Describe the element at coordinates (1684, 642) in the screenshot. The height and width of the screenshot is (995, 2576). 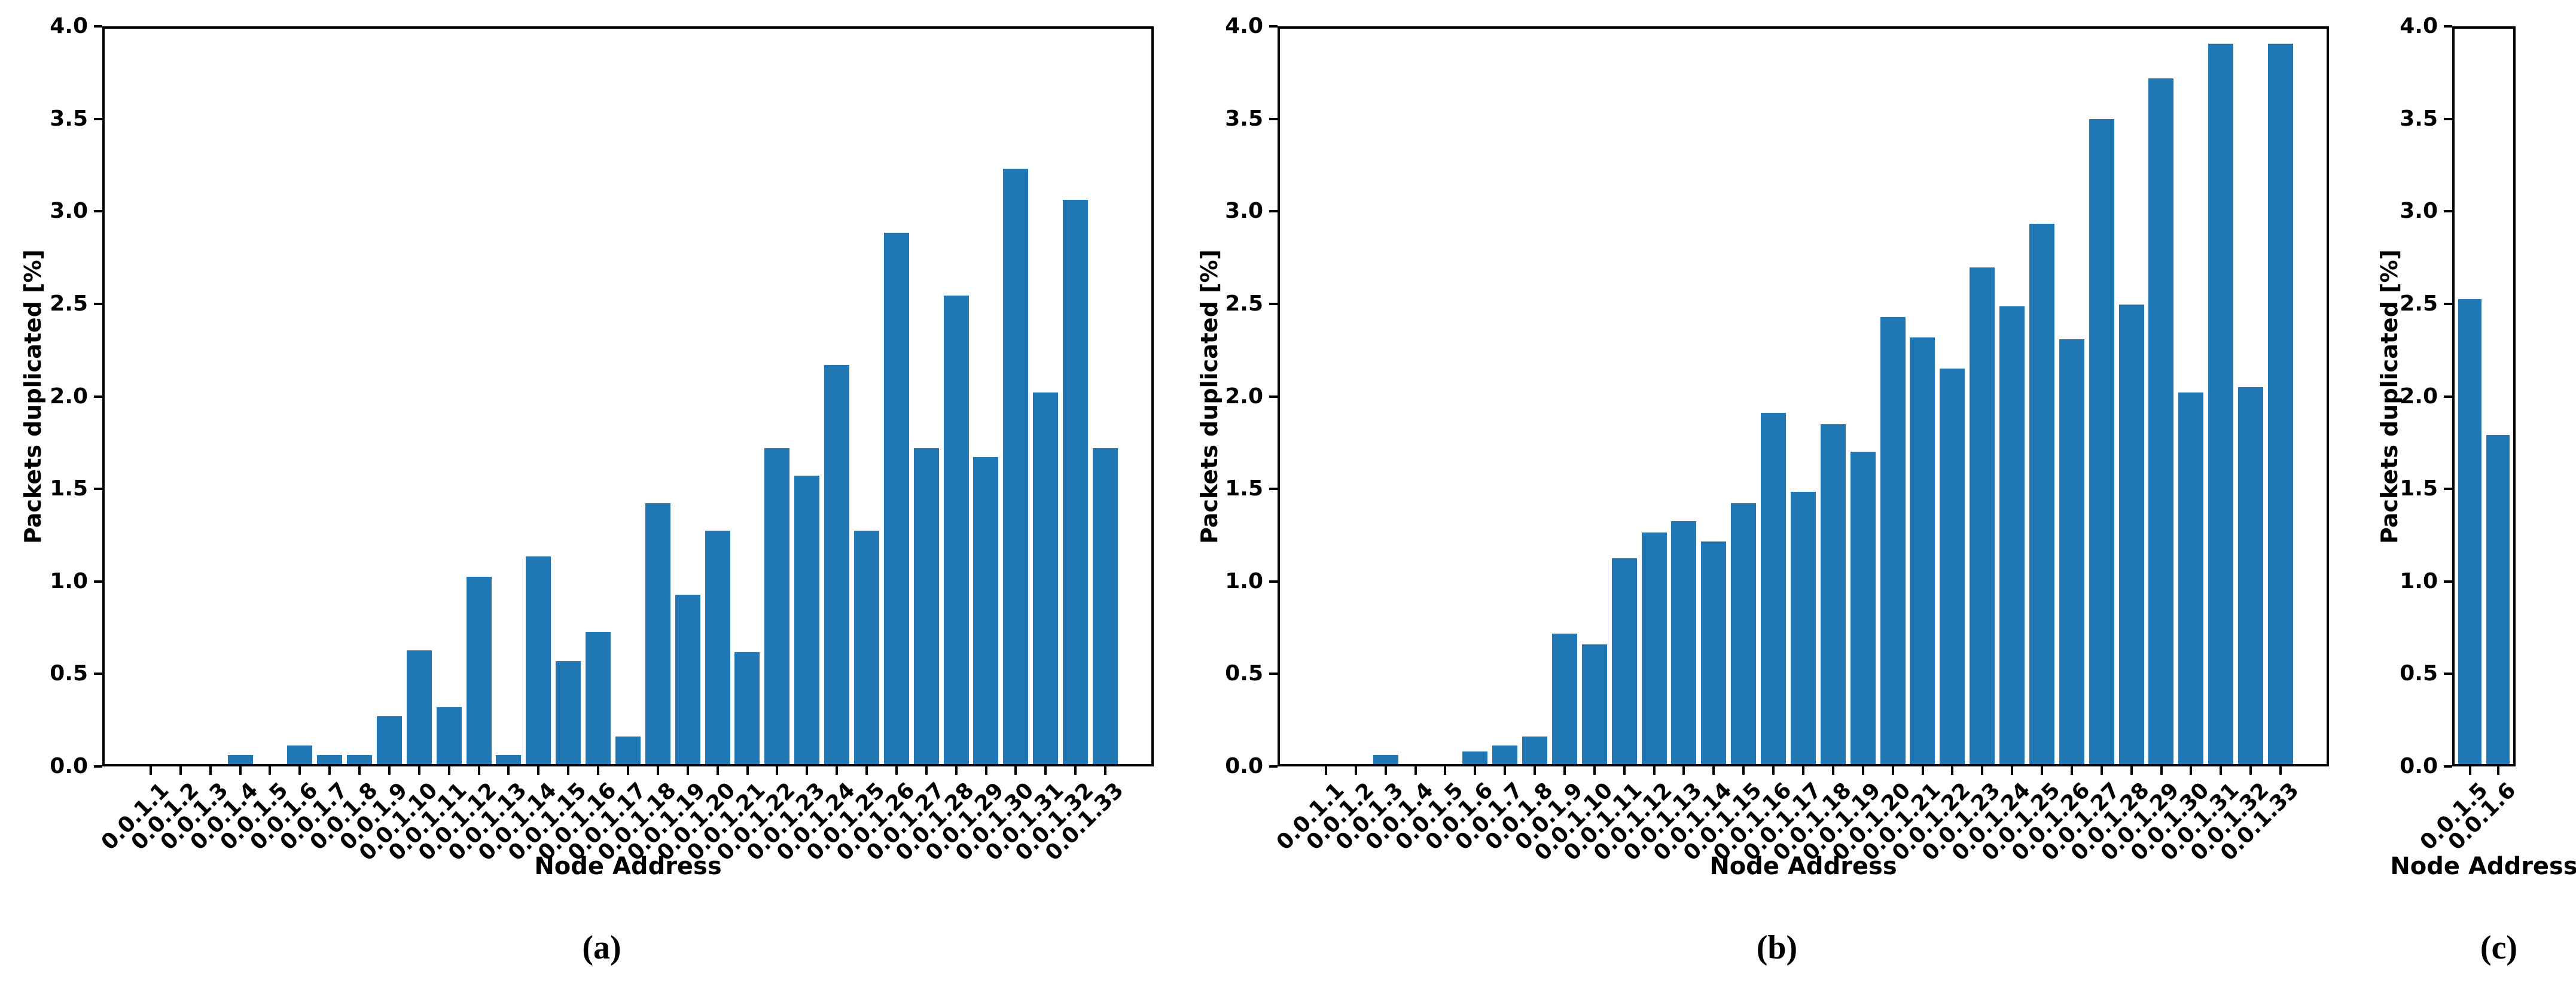
I see `bar-0.0.1.13` at that location.